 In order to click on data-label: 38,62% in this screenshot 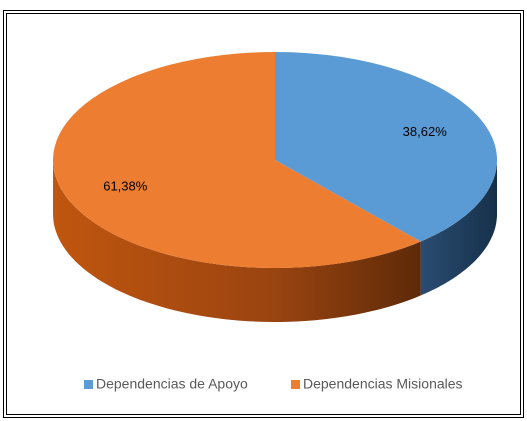, I will do `click(425, 131)`.